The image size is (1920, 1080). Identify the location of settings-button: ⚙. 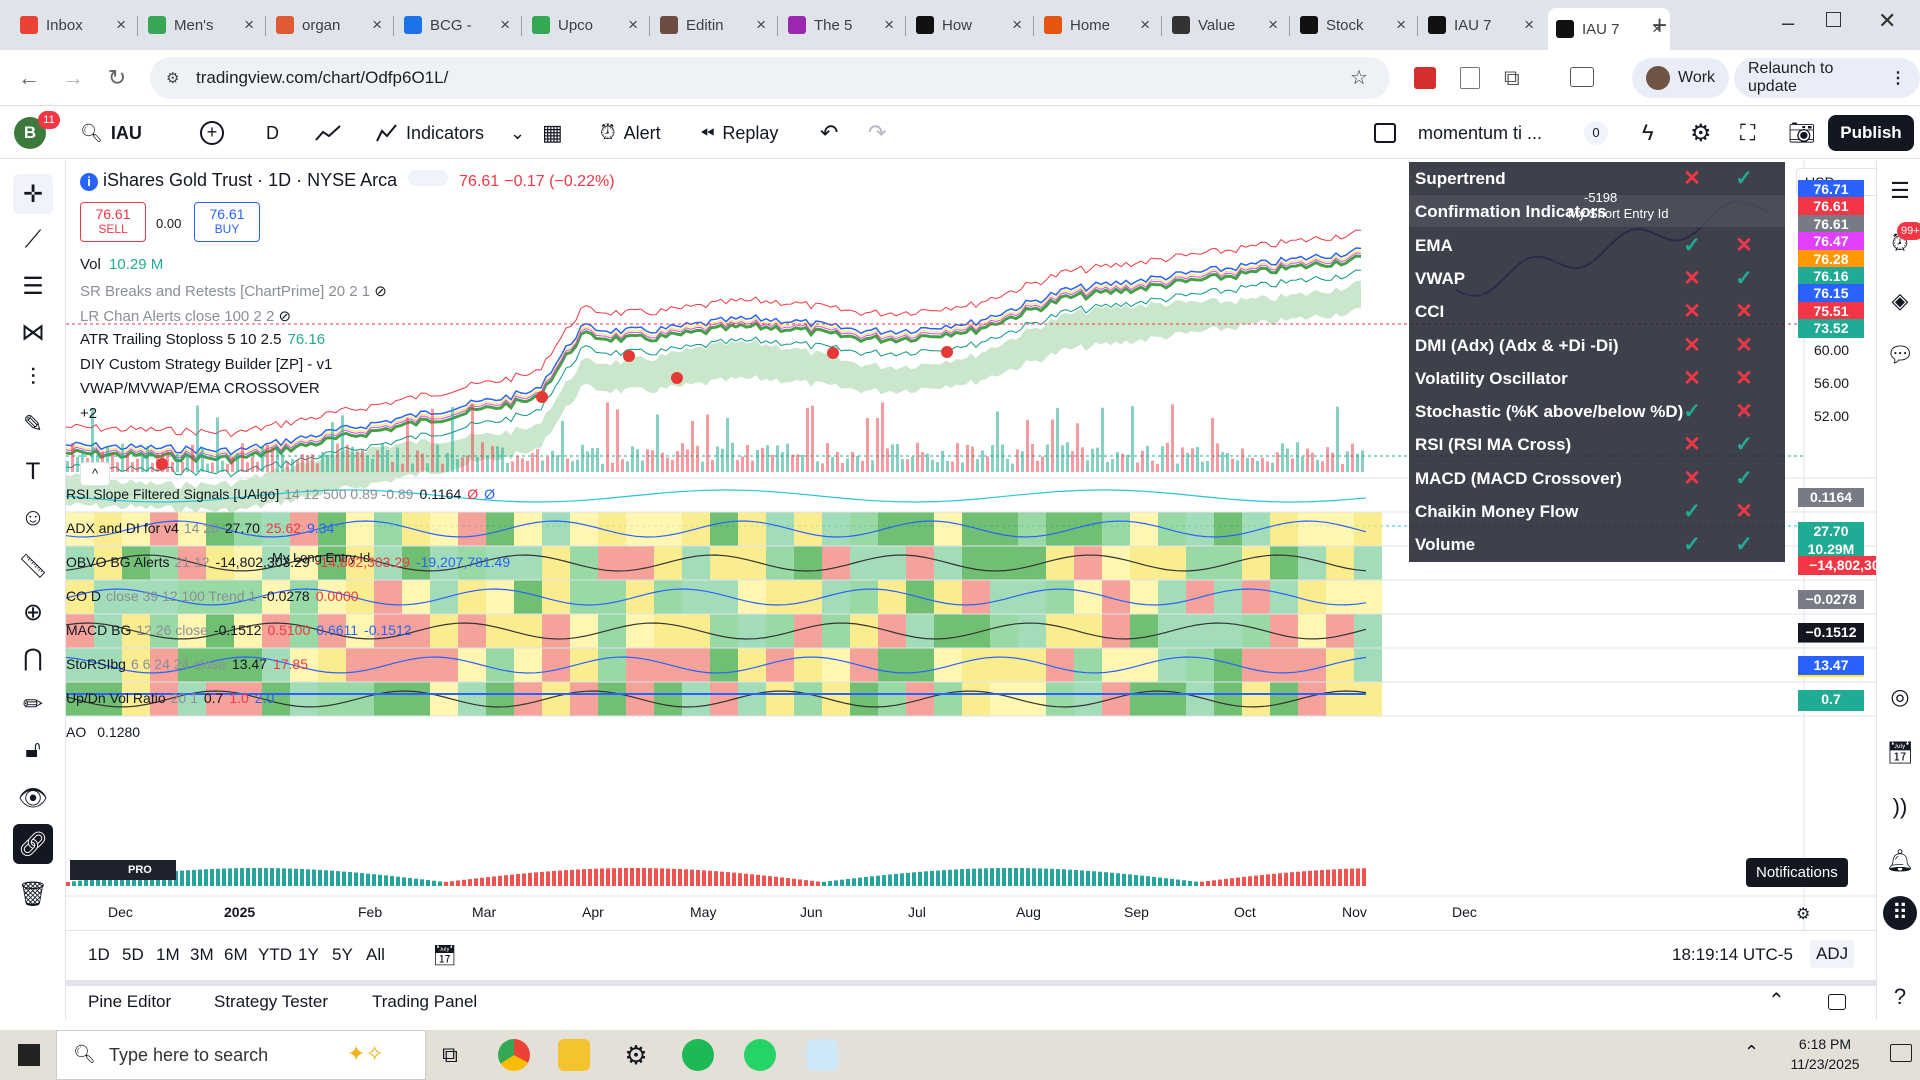
(1701, 133).